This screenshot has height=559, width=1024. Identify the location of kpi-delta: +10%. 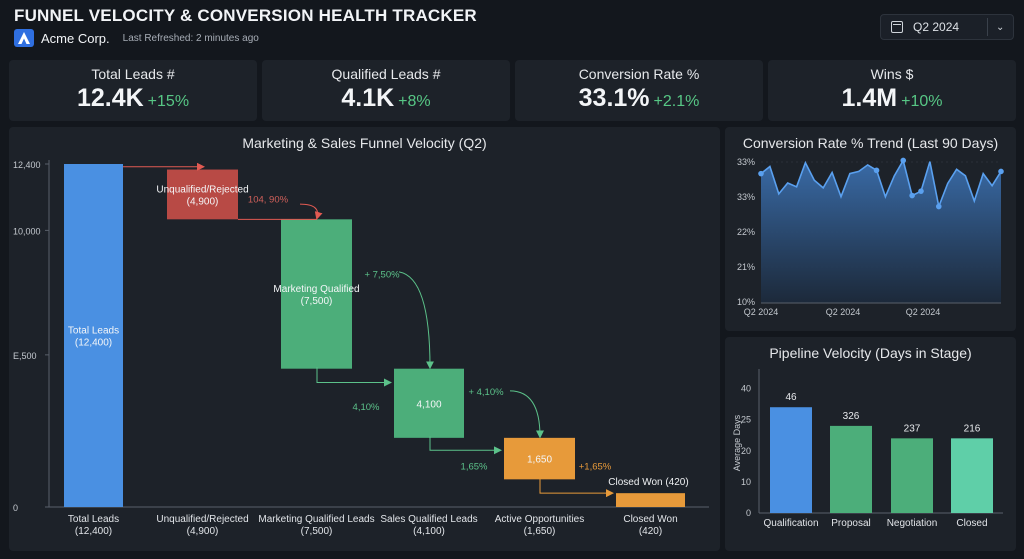
(922, 101).